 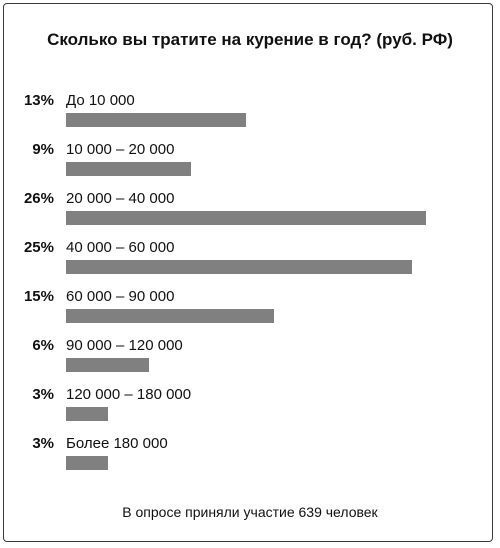 I want to click on percent-label: 25%, so click(x=38, y=247).